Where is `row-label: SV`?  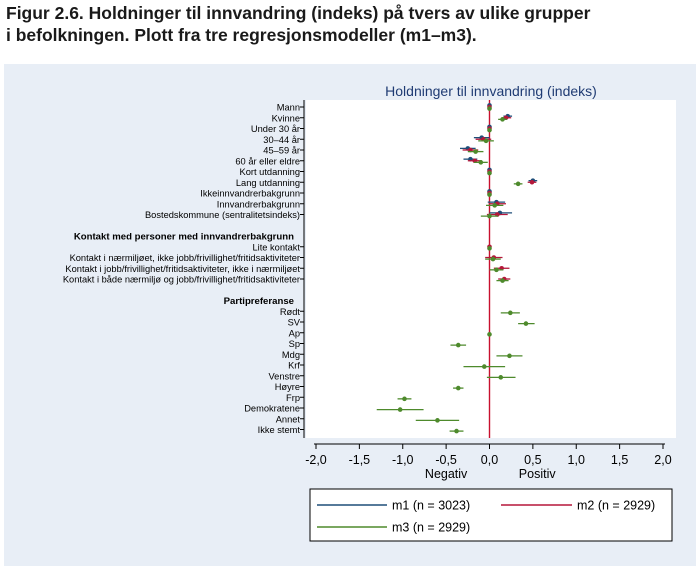 row-label: SV is located at coordinates (294, 323).